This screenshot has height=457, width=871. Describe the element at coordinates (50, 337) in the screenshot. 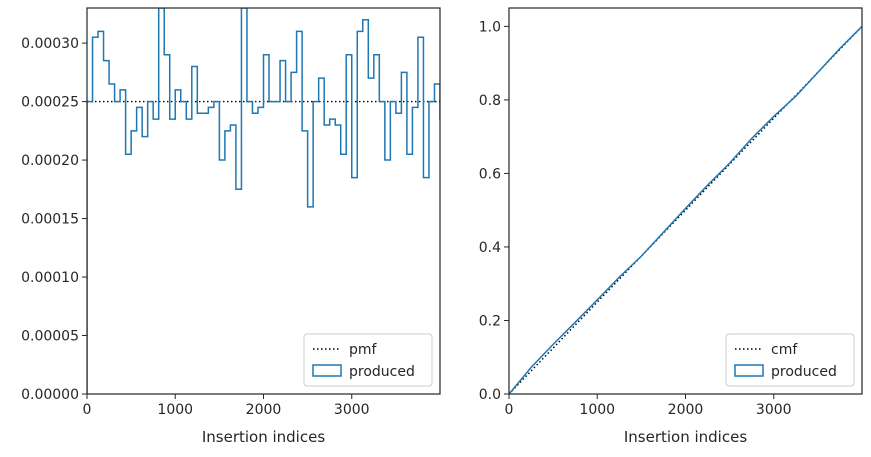

I see `y-tick-label: 0.00005` at that location.